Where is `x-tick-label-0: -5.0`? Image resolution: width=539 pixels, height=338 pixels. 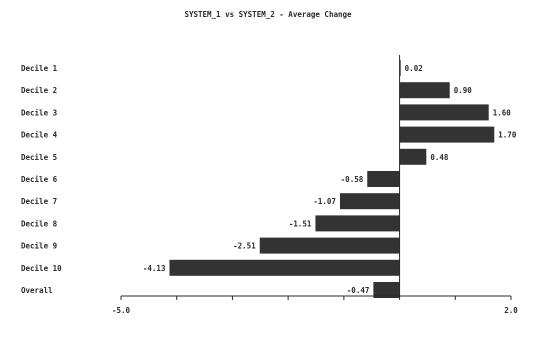 x-tick-label-0: -5.0 is located at coordinates (121, 310).